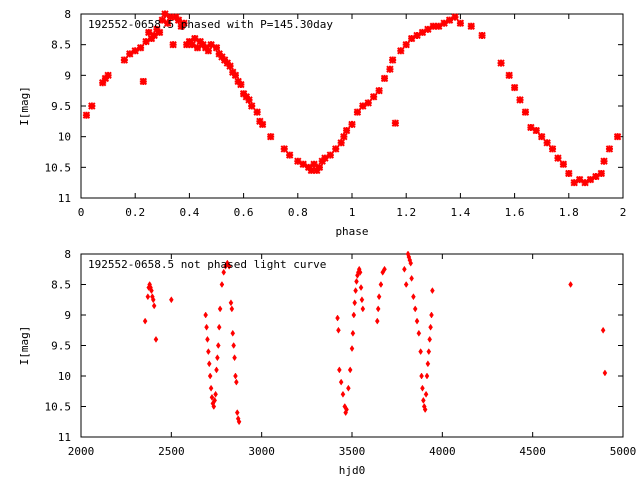 The image size is (640, 480). What do you see at coordinates (442, 451) in the screenshot?
I see `x-tick-label: 4000` at bounding box center [442, 451].